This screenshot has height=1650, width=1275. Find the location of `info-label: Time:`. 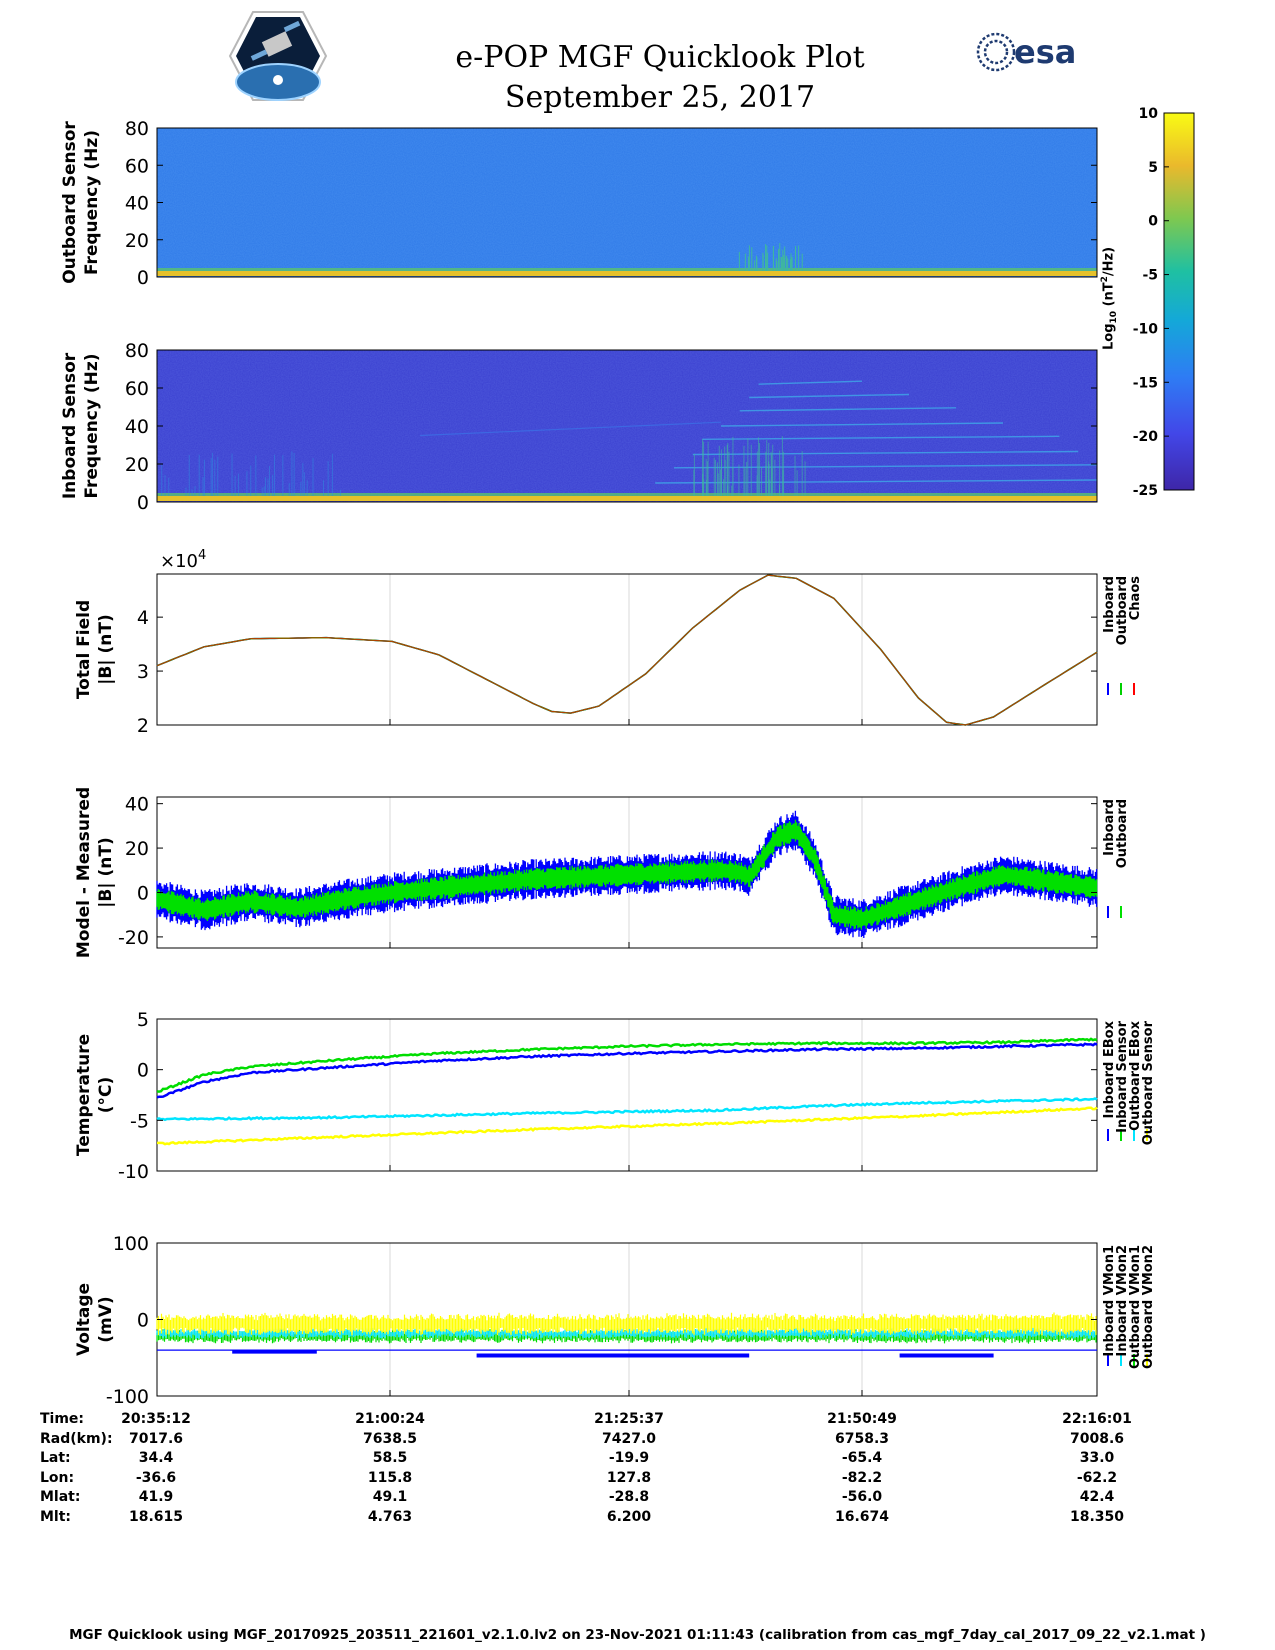

info-label: Time: is located at coordinates (62, 1419).